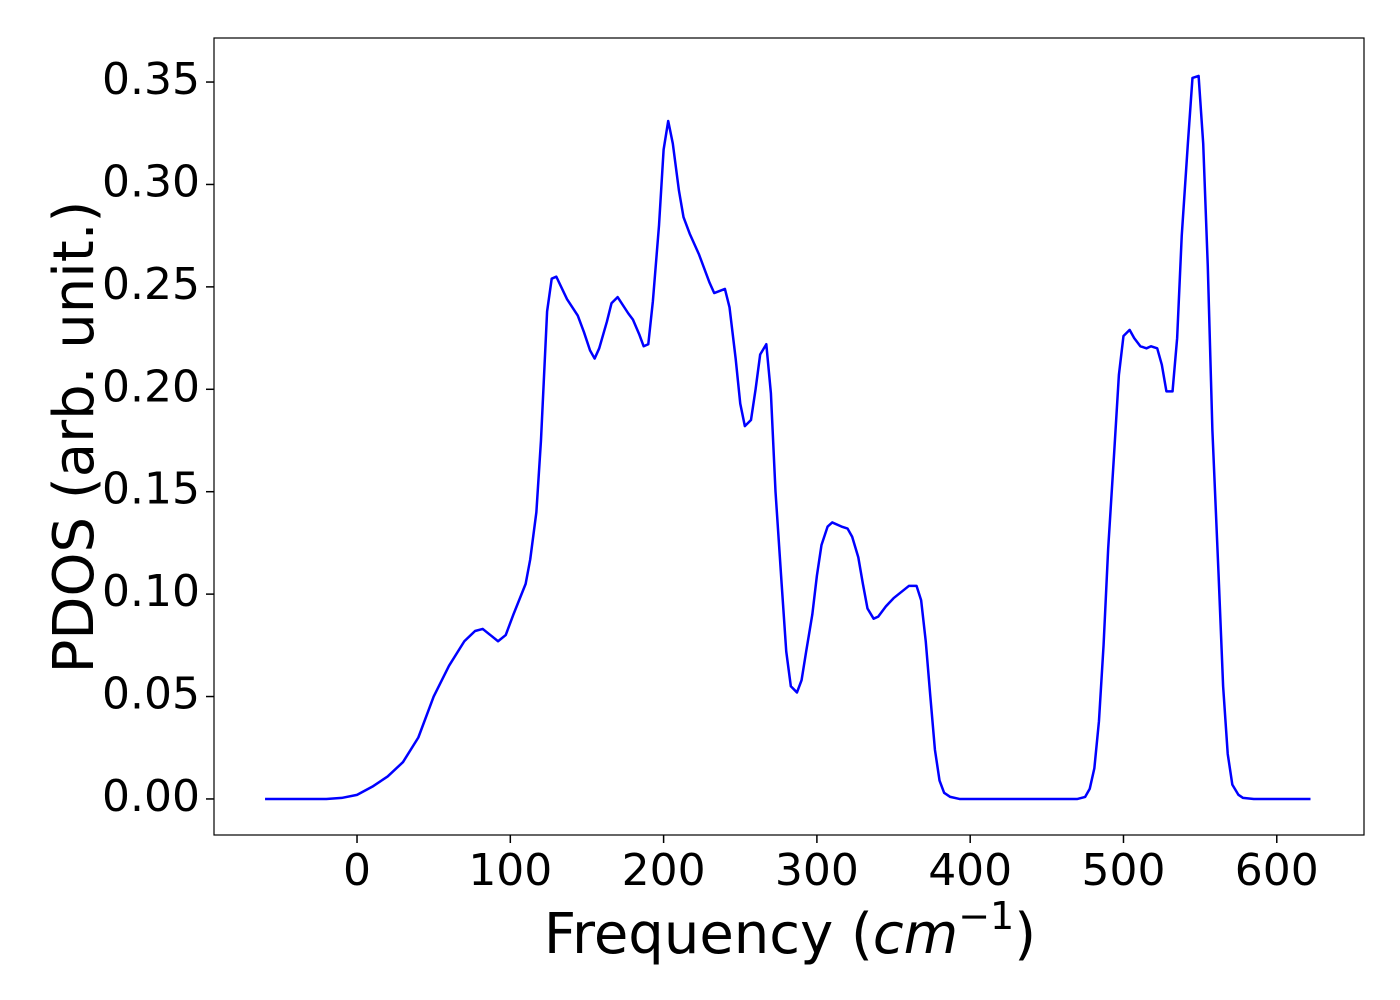 This screenshot has width=1400, height=1000. I want to click on x-tick-label: 0, so click(357, 870).